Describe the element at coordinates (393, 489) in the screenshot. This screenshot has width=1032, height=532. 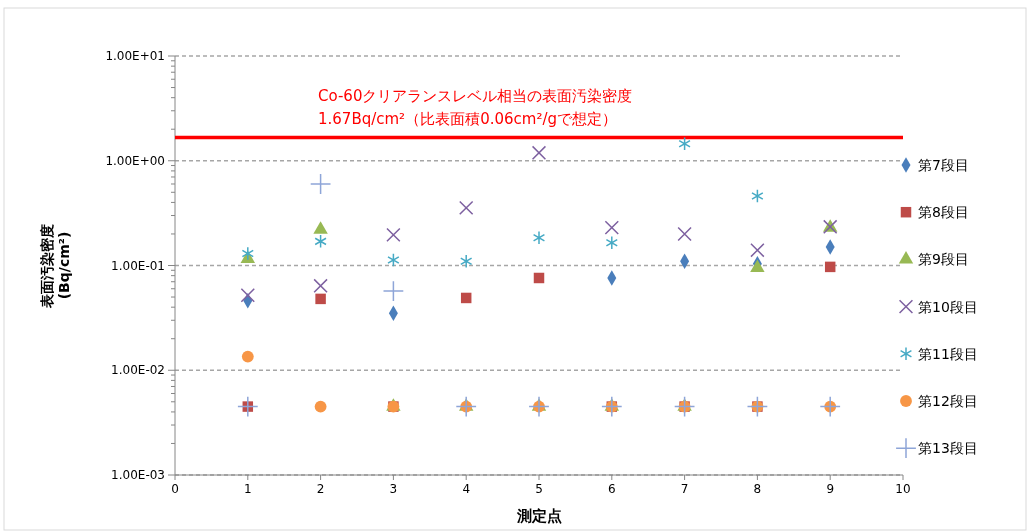
I see `x-tick-label: 3` at that location.